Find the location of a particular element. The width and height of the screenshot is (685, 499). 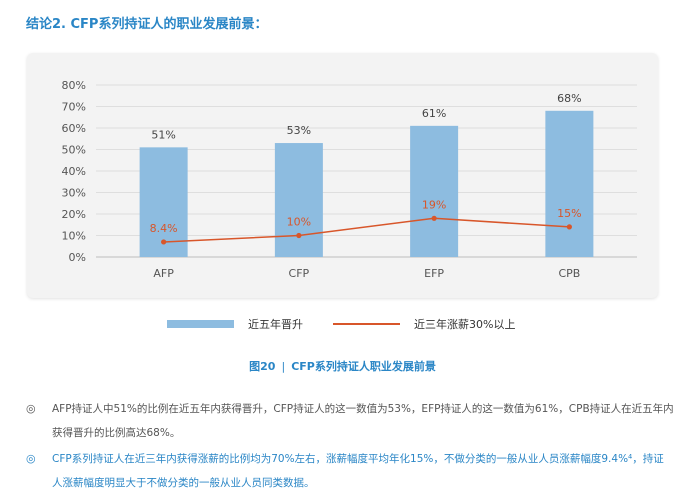

y-tick-label: 10% is located at coordinates (74, 236).